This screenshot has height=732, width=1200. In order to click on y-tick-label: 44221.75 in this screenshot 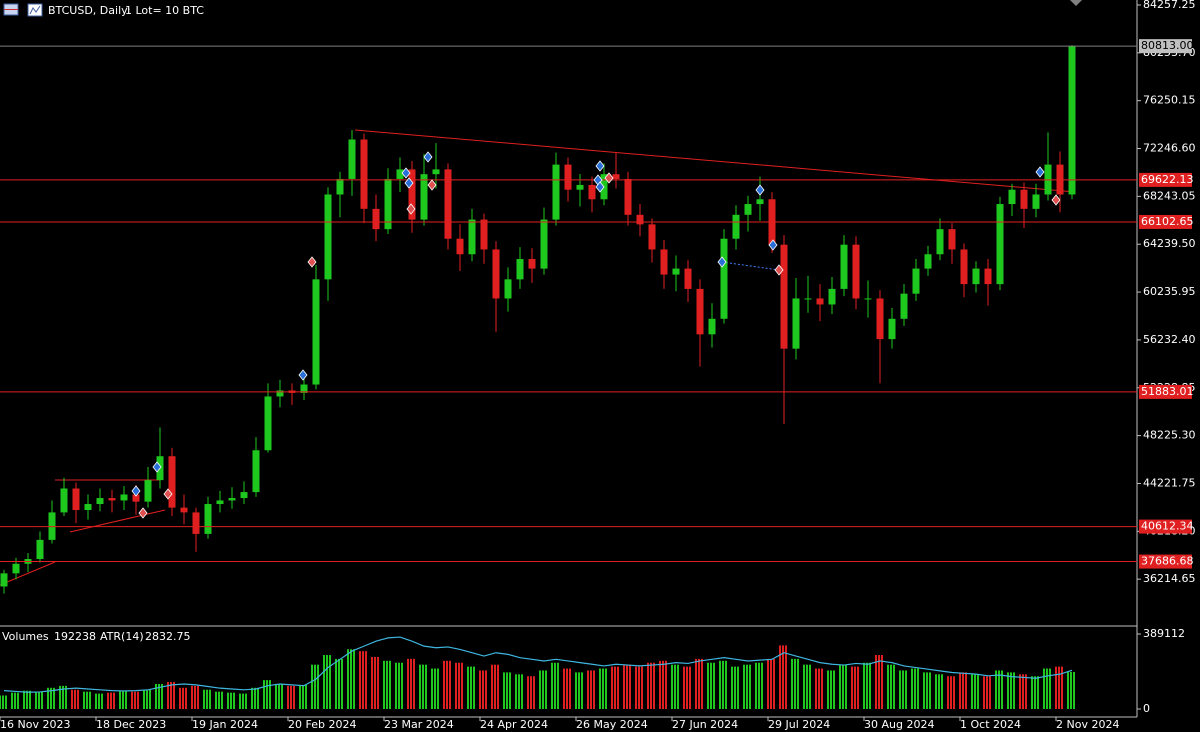, I will do `click(1169, 482)`.